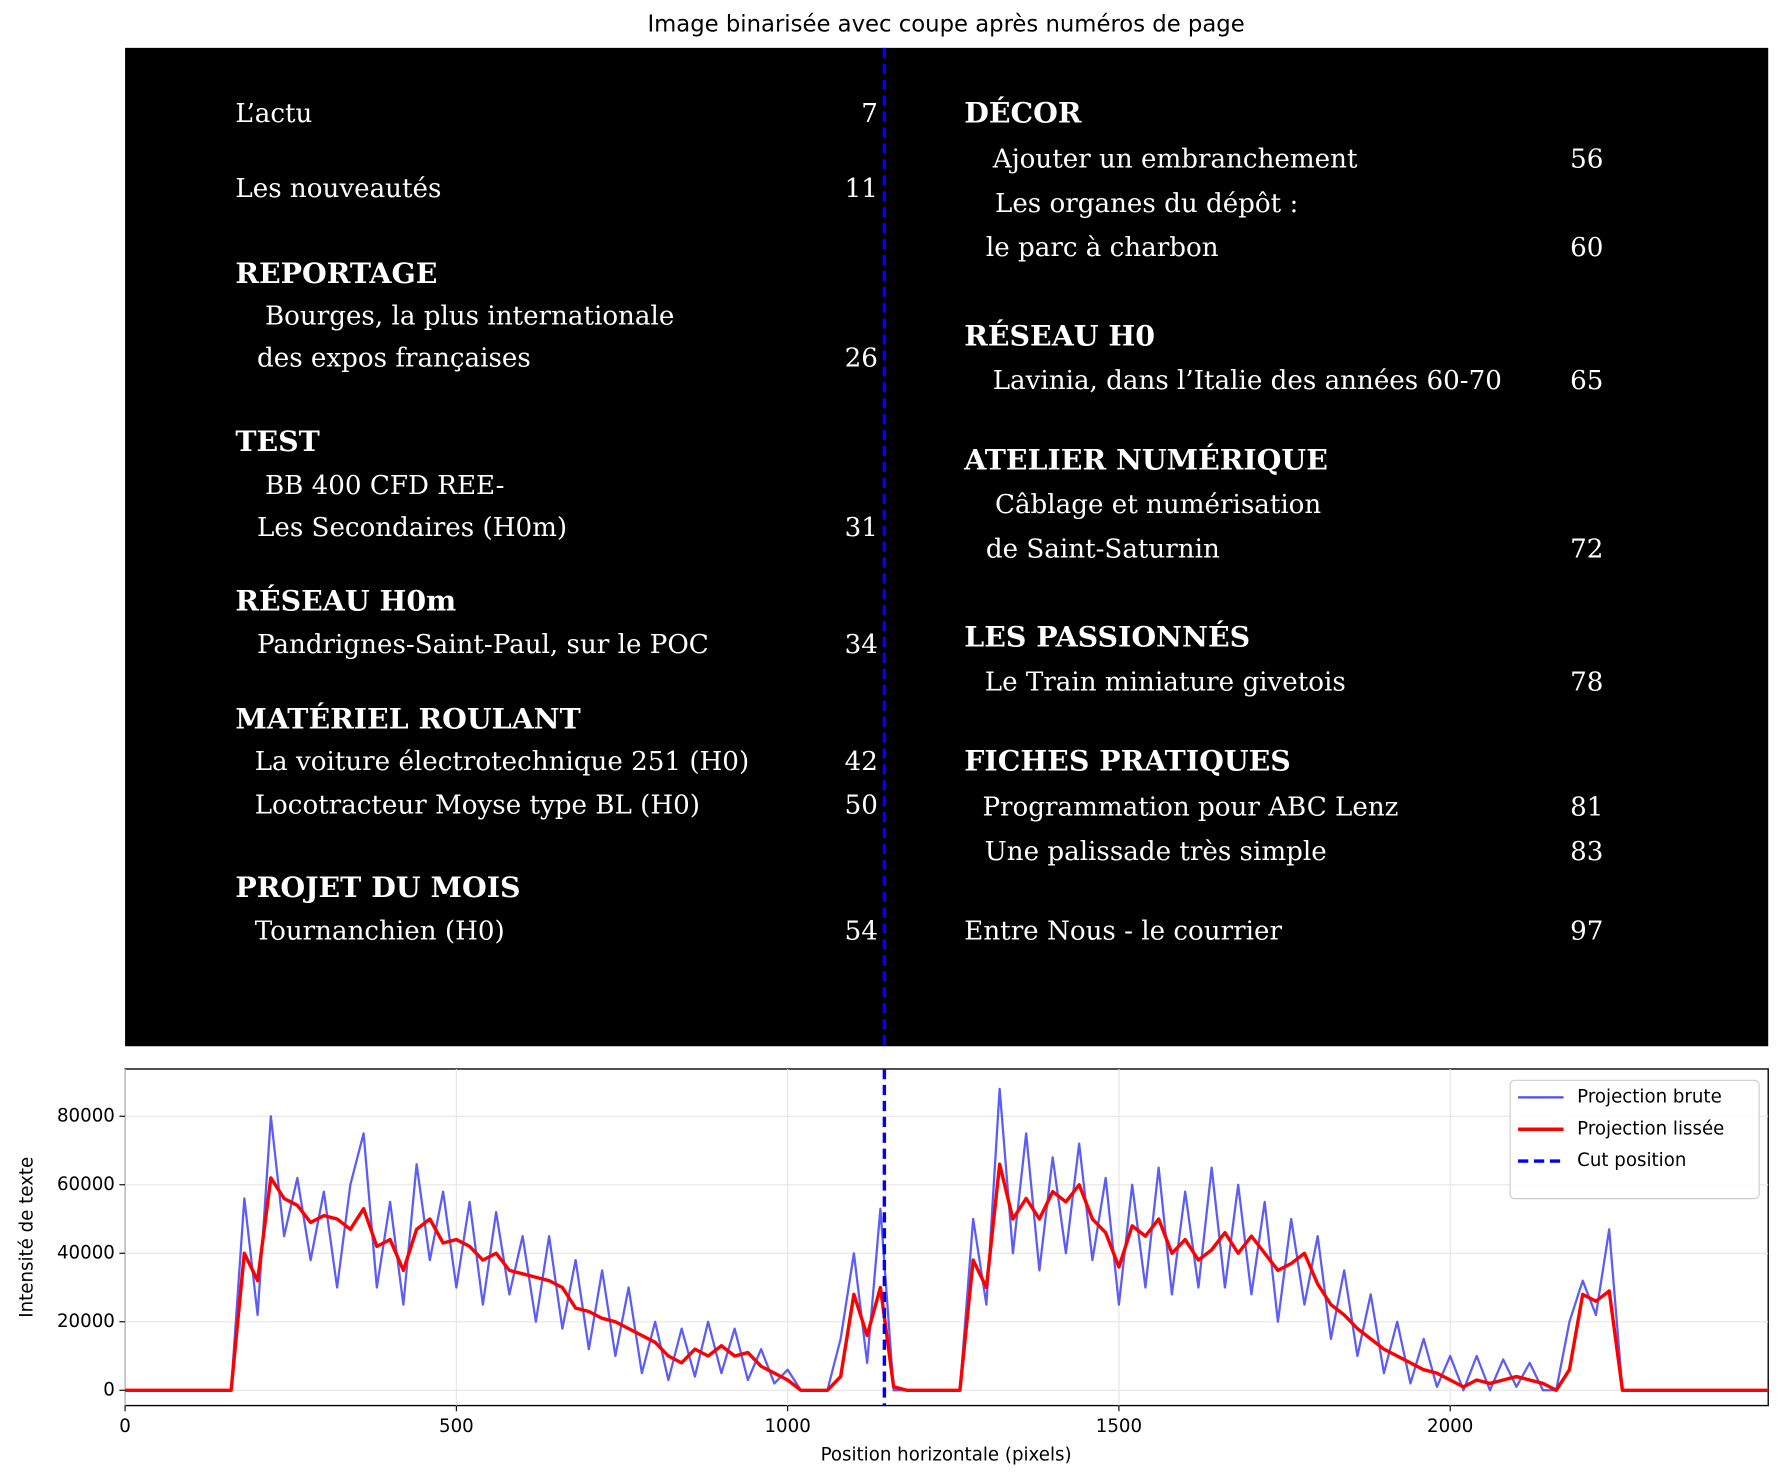 The image size is (1783, 1483). What do you see at coordinates (477, 805) in the screenshot?
I see `toc-entry: Locotracteur Moyse type BL (H0)` at bounding box center [477, 805].